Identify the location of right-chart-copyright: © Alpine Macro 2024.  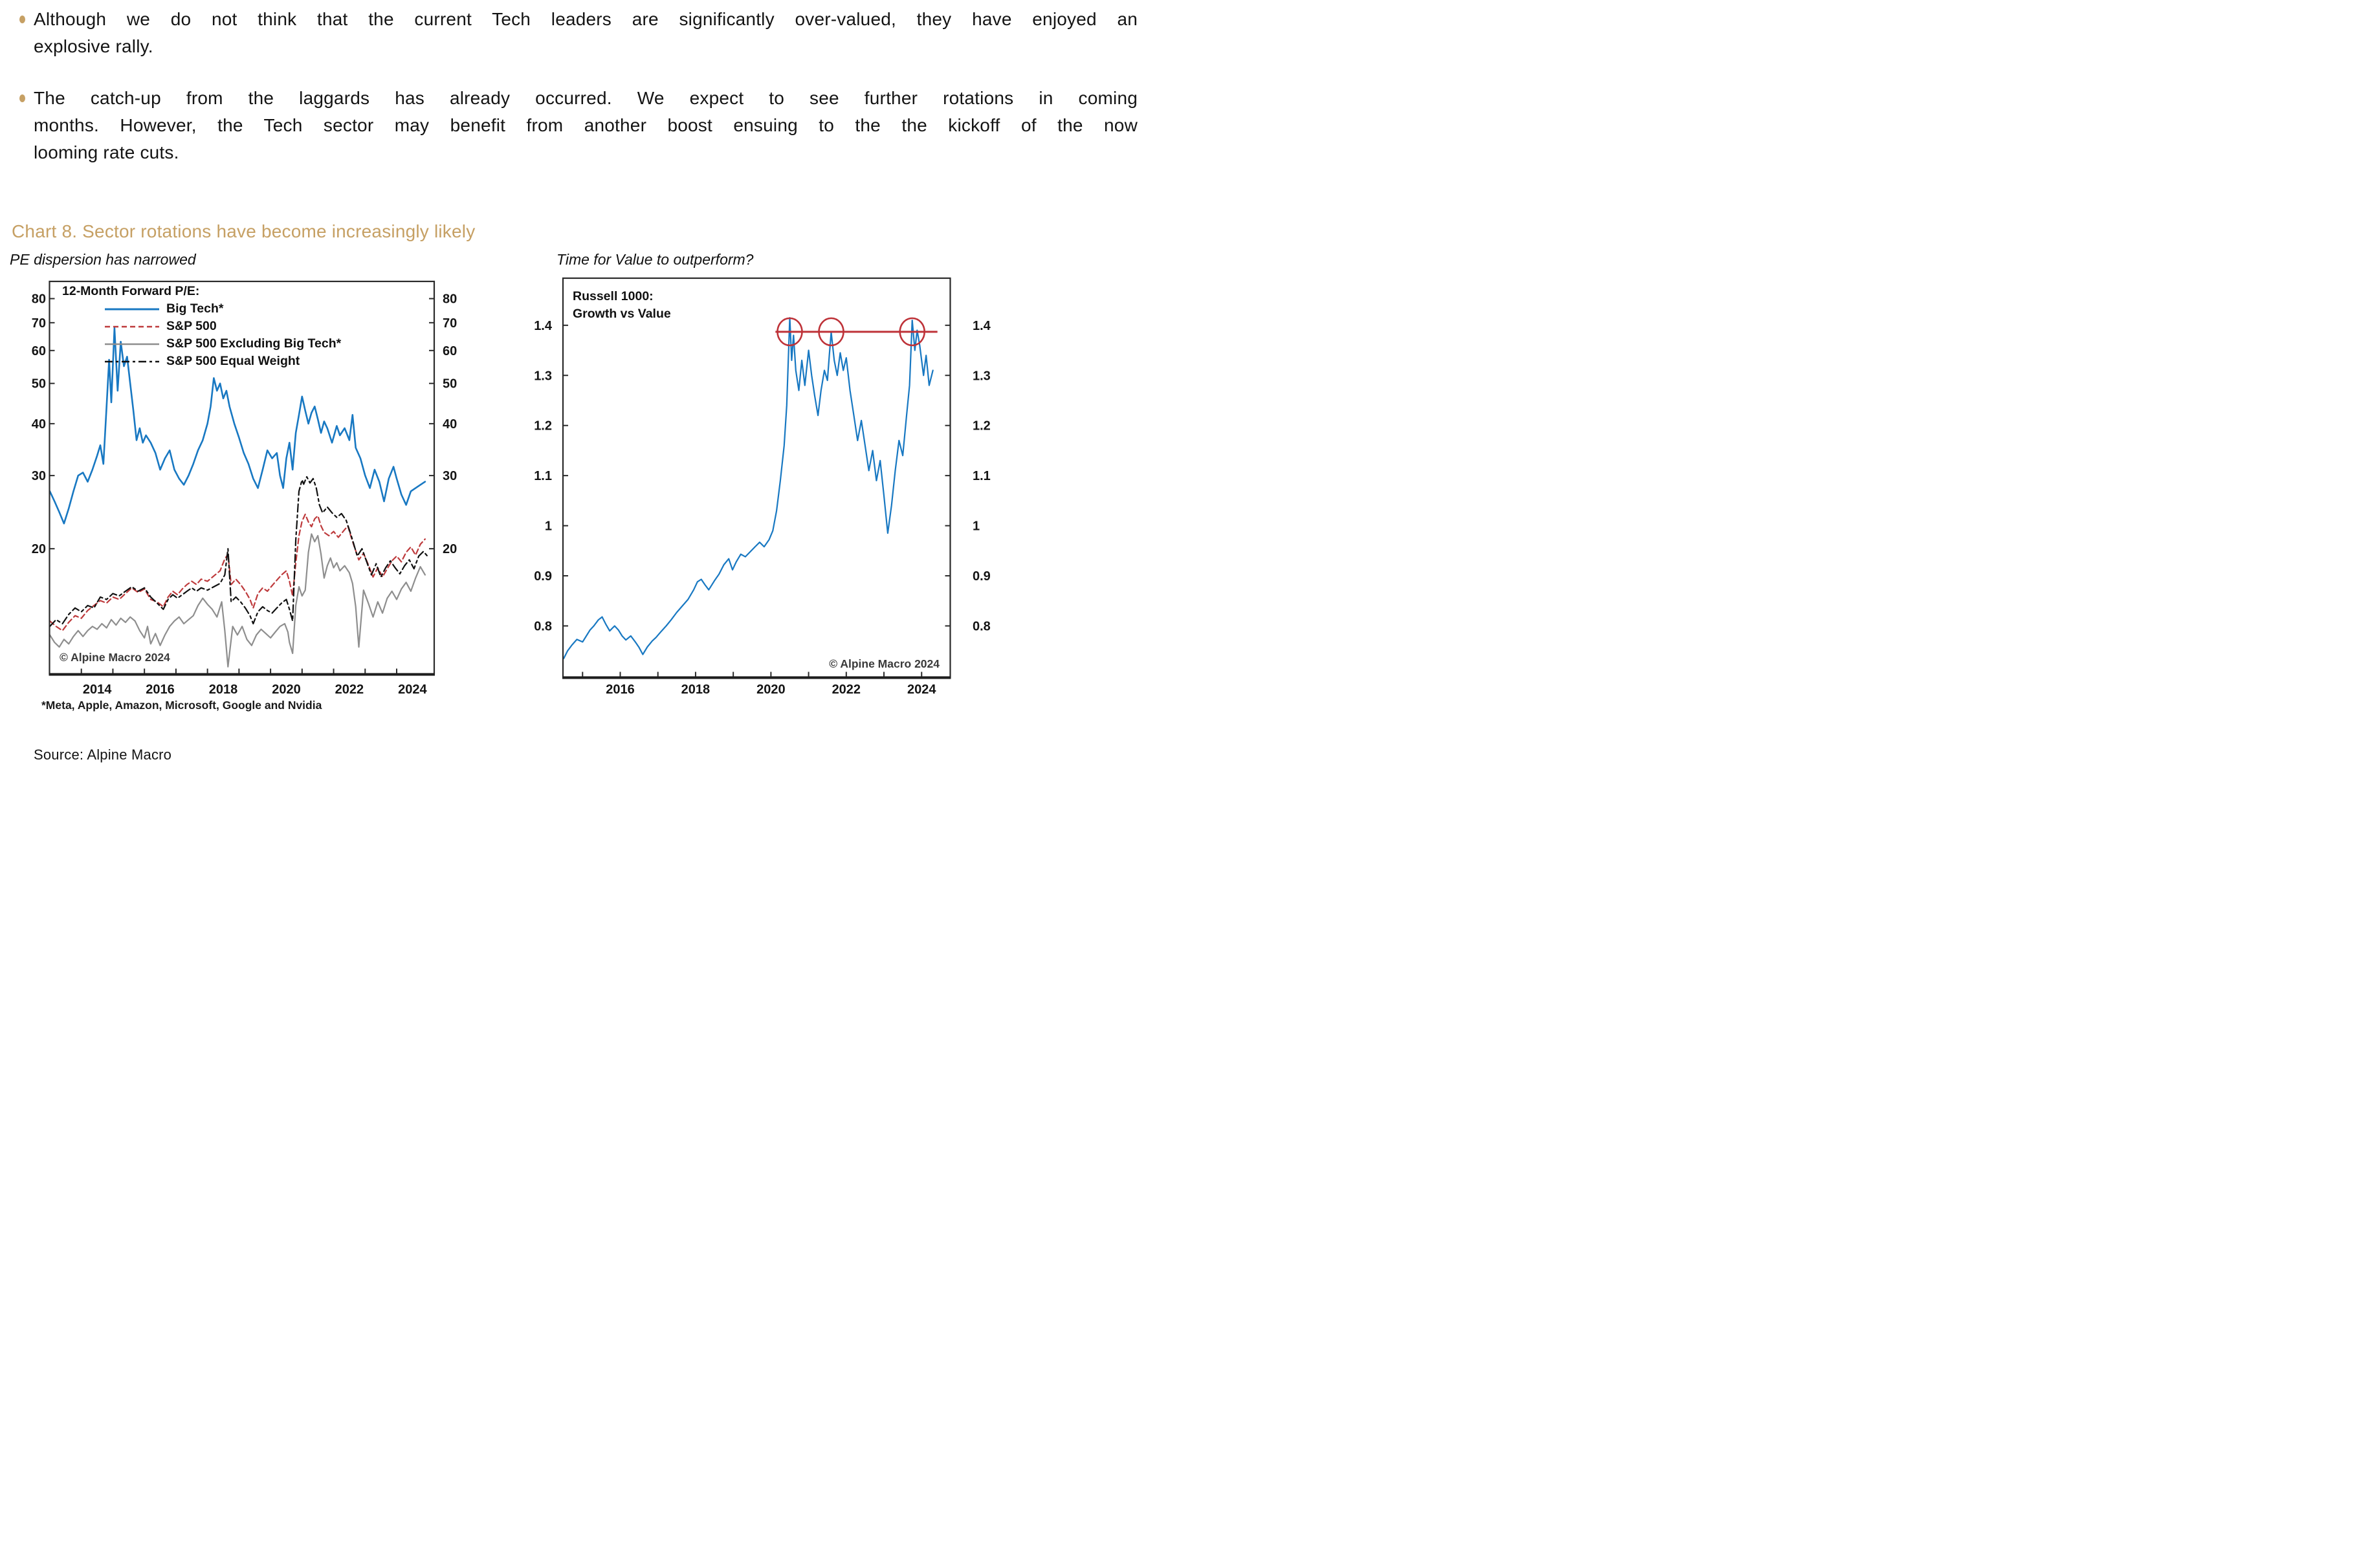
(884, 663).